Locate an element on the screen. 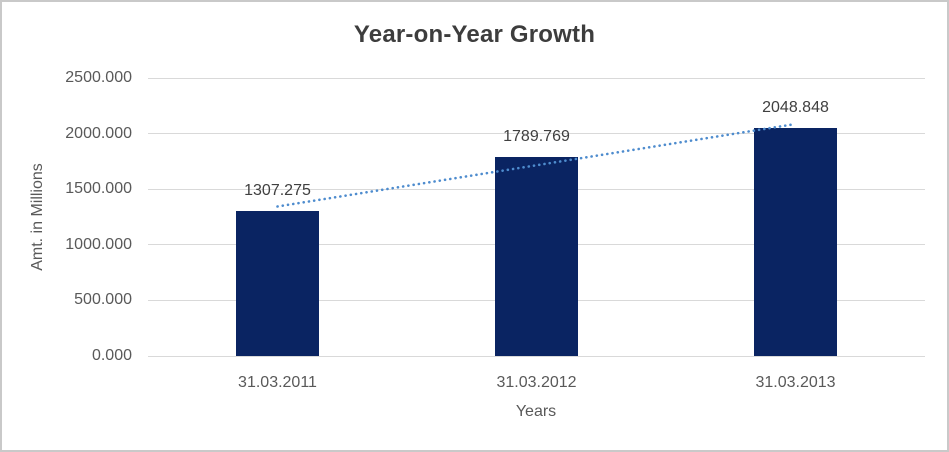 The height and width of the screenshot is (452, 949). y-tick-label: 500.000 is located at coordinates (103, 300).